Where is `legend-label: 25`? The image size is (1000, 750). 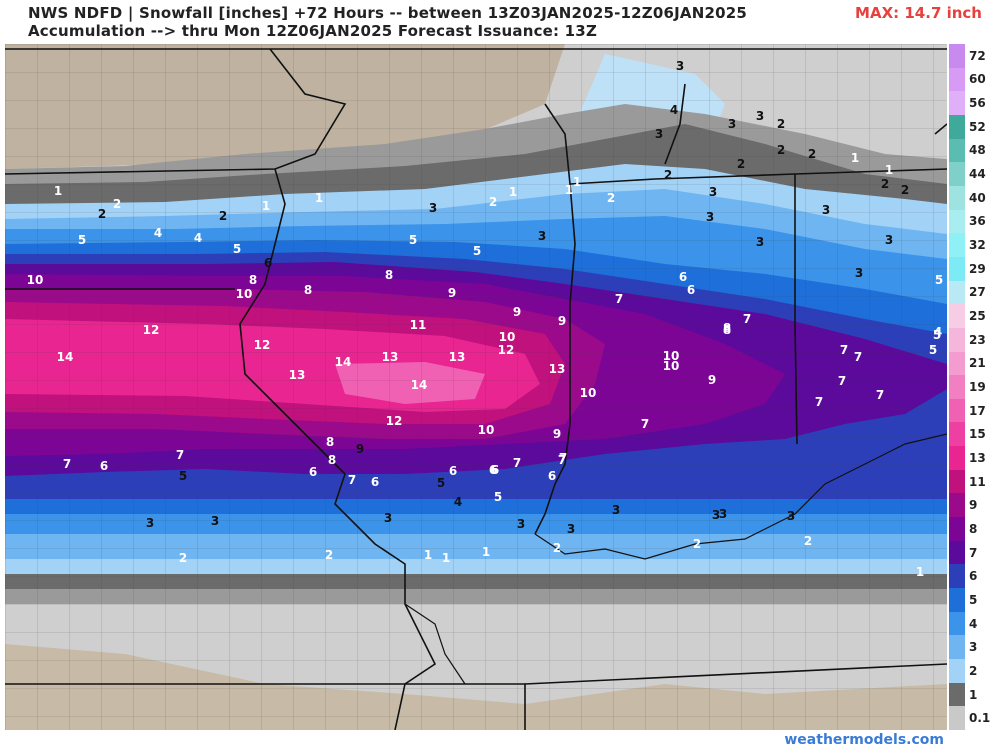
legend-label: 25 is located at coordinates (977, 316).